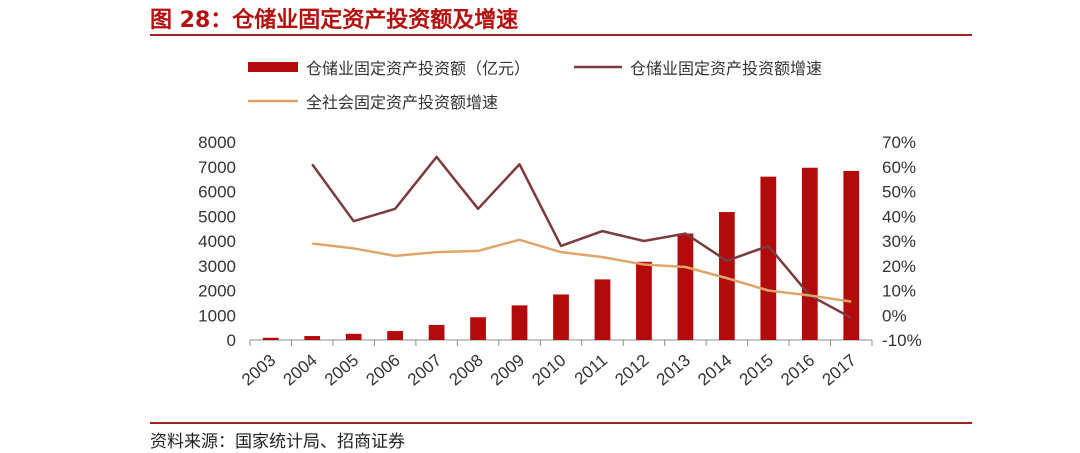  Describe the element at coordinates (341, 370) in the screenshot. I see `x-axis-tick-label: 2005` at that location.